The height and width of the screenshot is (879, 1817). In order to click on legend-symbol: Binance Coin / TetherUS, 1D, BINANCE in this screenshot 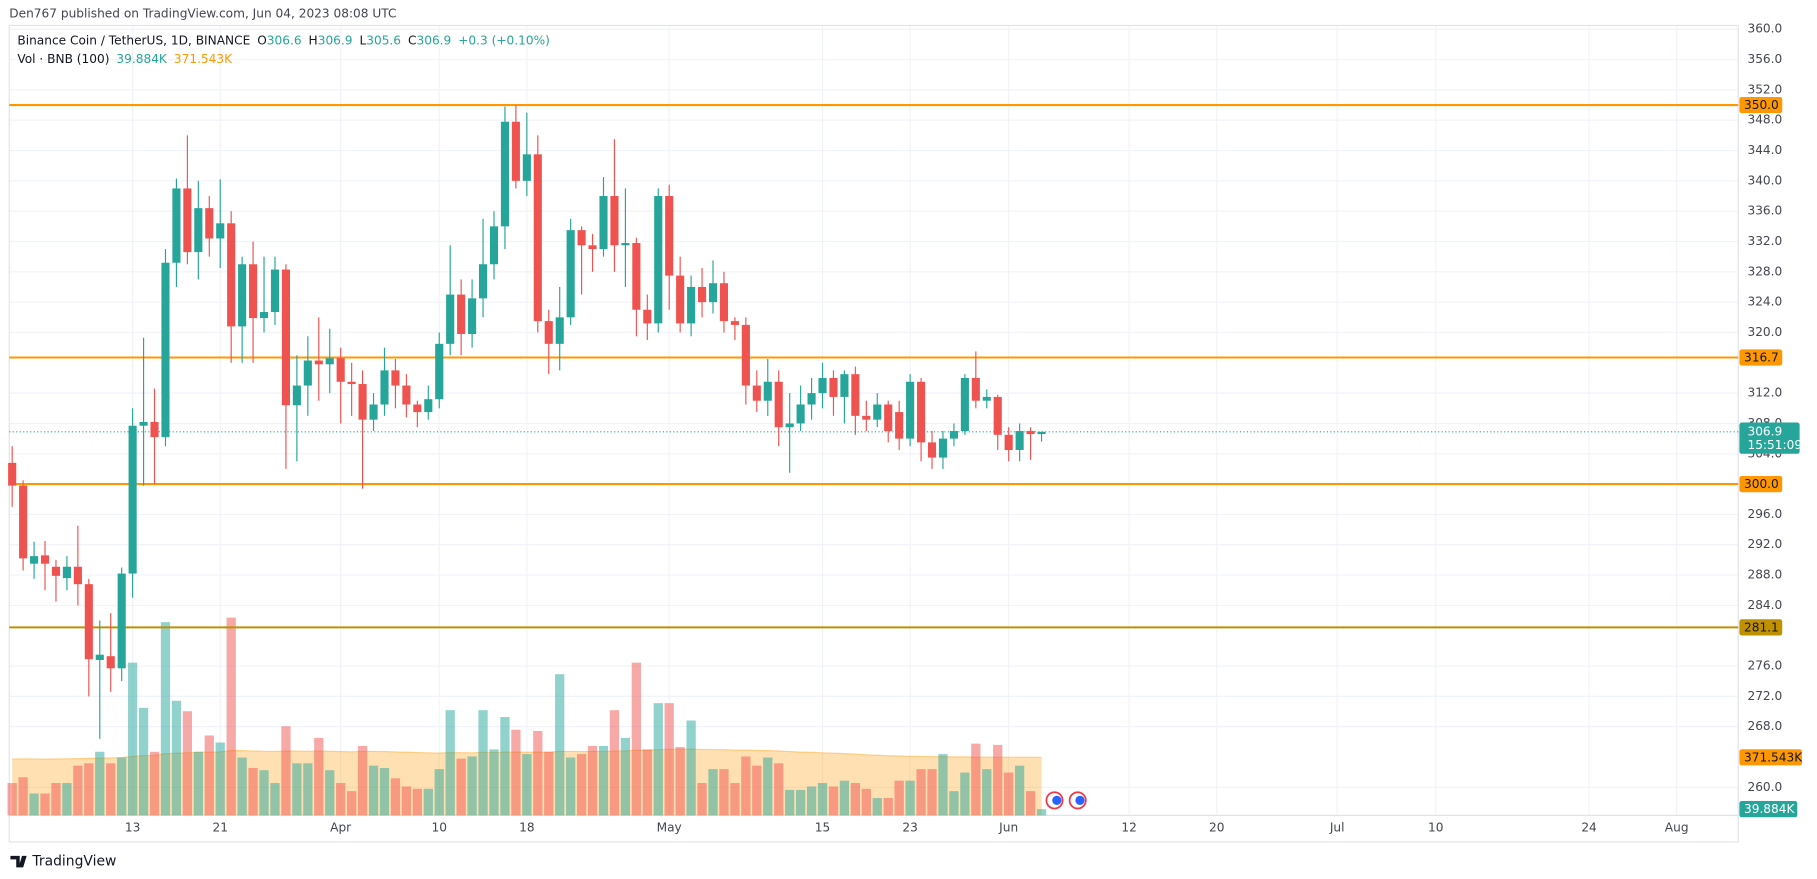, I will do `click(133, 40)`.